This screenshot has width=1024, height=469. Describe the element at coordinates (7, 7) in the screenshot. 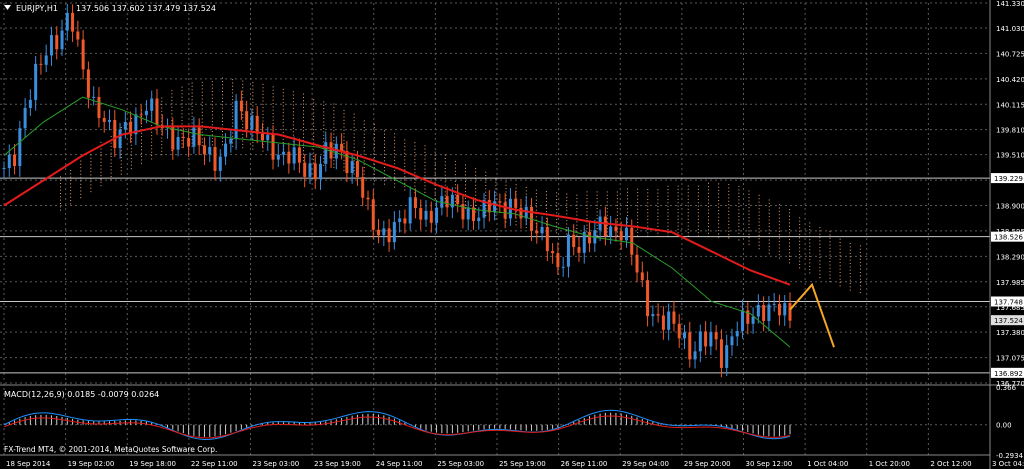

I see `chevron-down-icon` at that location.